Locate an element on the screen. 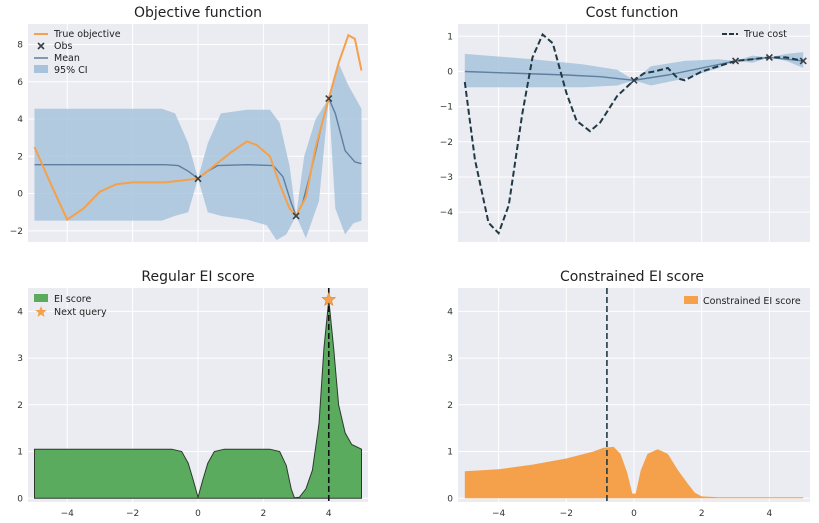 The width and height of the screenshot is (819, 523). regular-ei-title: Regular EI score is located at coordinates (197, 277).